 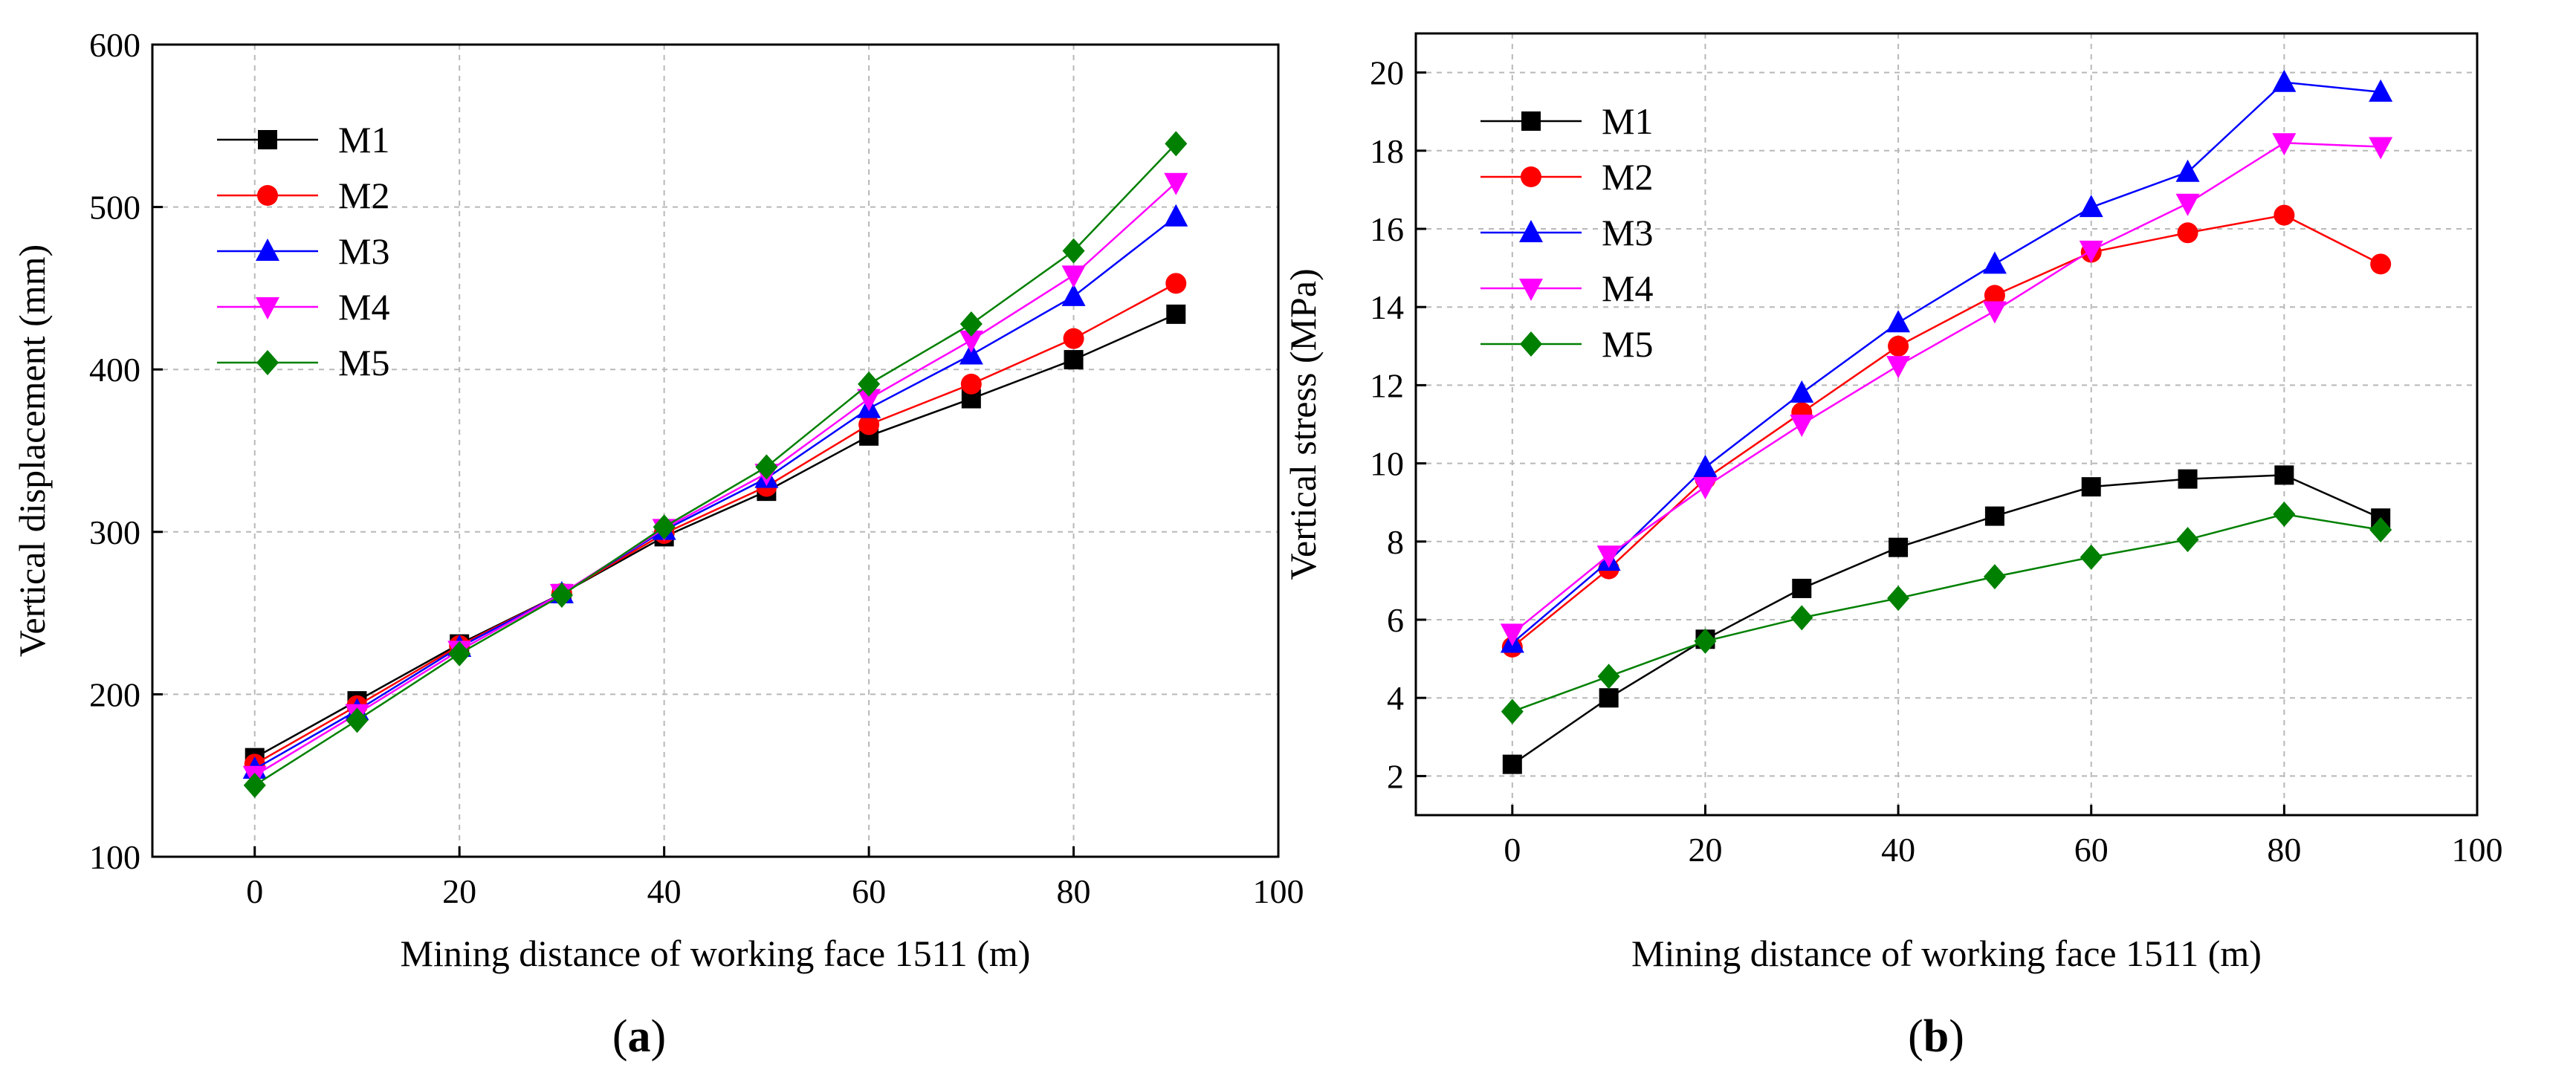 I want to click on y-tick-label: 4, so click(x=1395, y=698).